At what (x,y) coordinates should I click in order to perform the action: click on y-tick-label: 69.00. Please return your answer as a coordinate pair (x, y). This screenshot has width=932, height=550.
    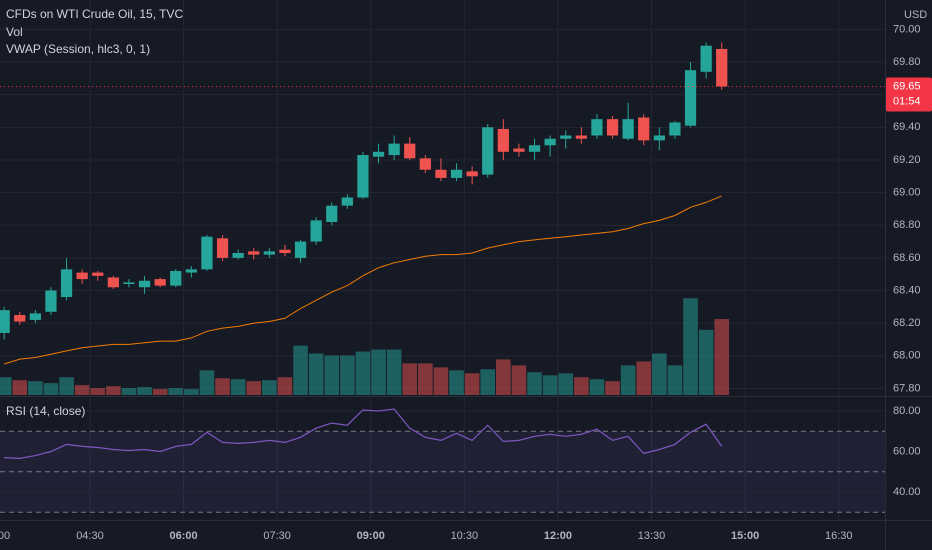
    Looking at the image, I should click on (907, 193).